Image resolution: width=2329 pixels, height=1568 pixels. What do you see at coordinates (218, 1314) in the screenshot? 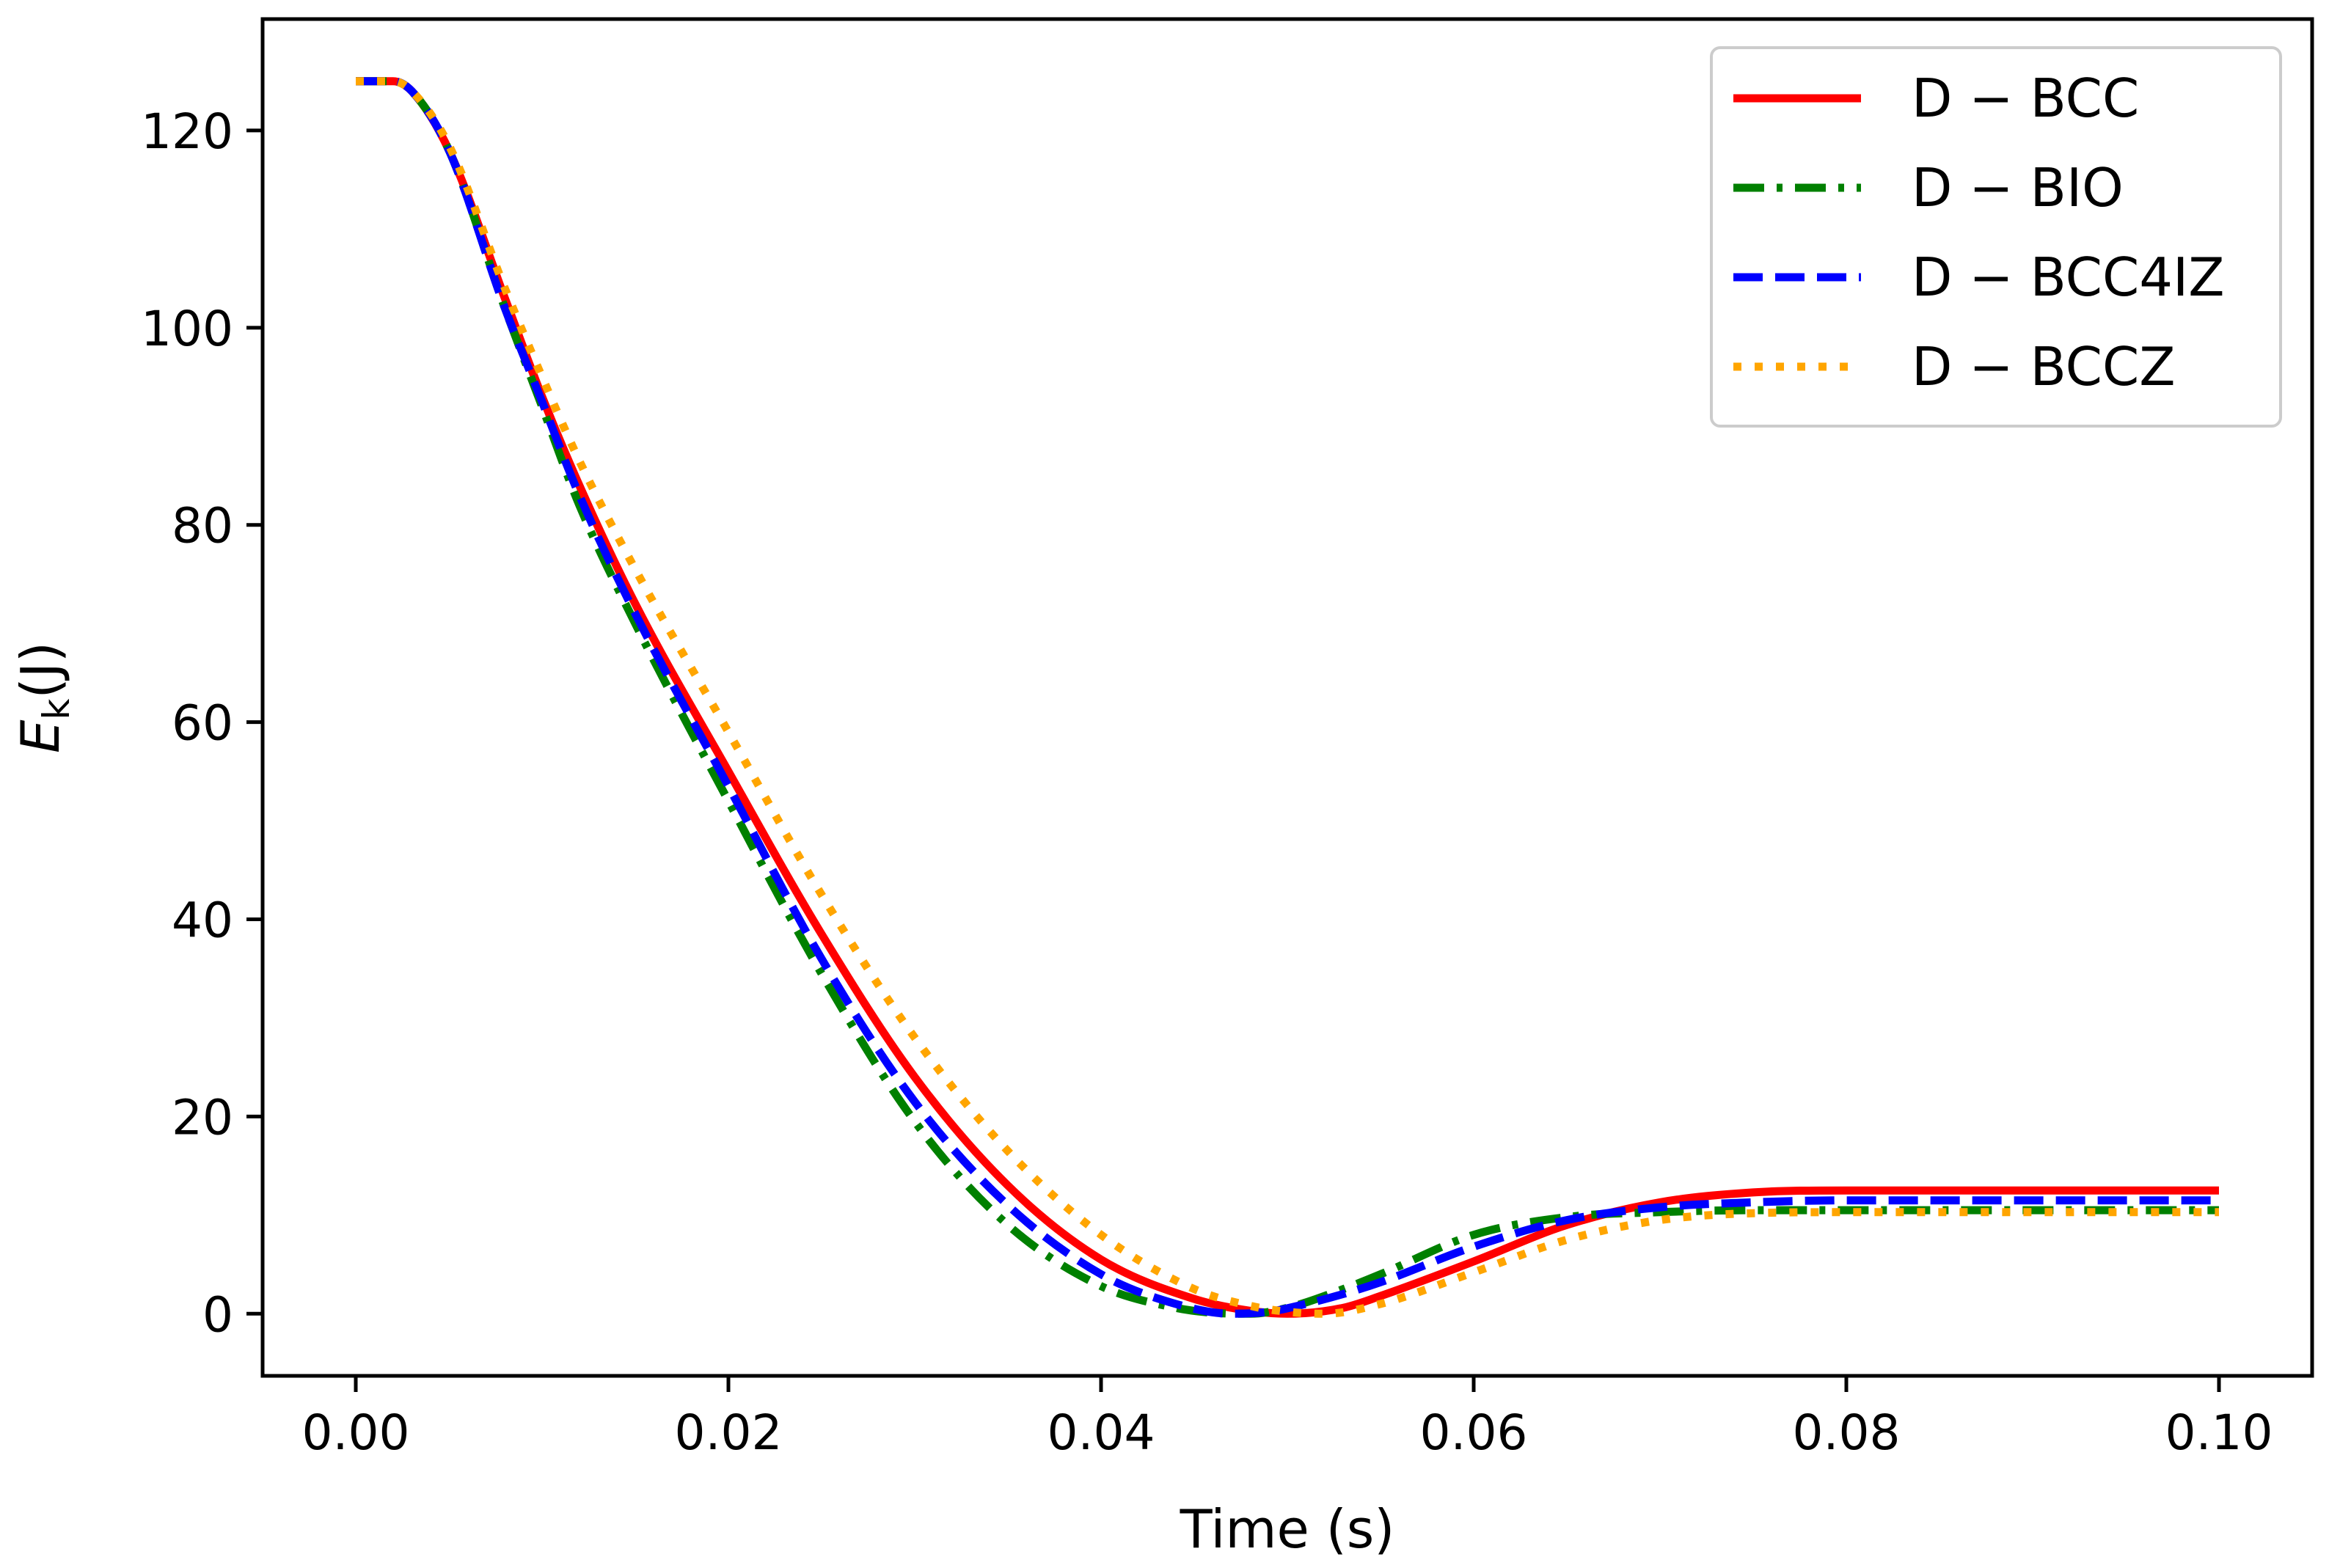
I see `y-tick-label: 0` at bounding box center [218, 1314].